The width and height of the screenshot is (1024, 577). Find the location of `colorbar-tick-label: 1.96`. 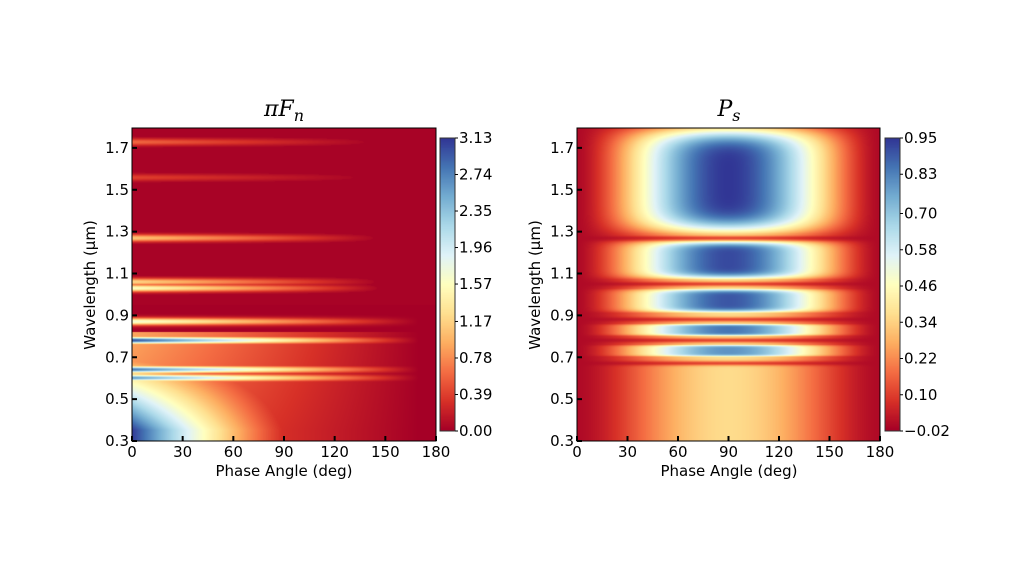

colorbar-tick-label: 1.96 is located at coordinates (475, 248).